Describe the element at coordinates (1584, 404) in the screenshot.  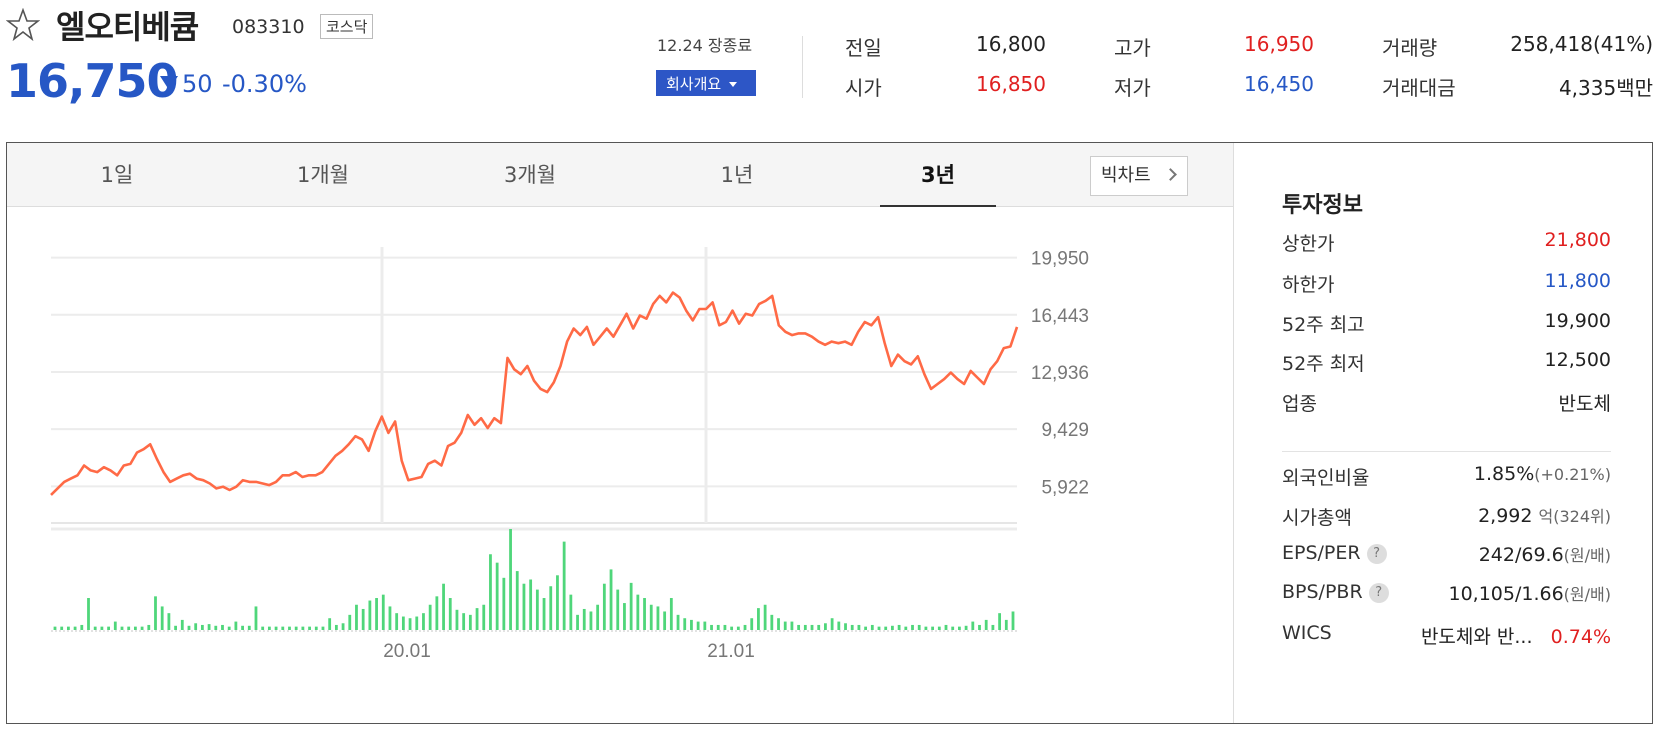
I see `sector-value: 반도체` at that location.